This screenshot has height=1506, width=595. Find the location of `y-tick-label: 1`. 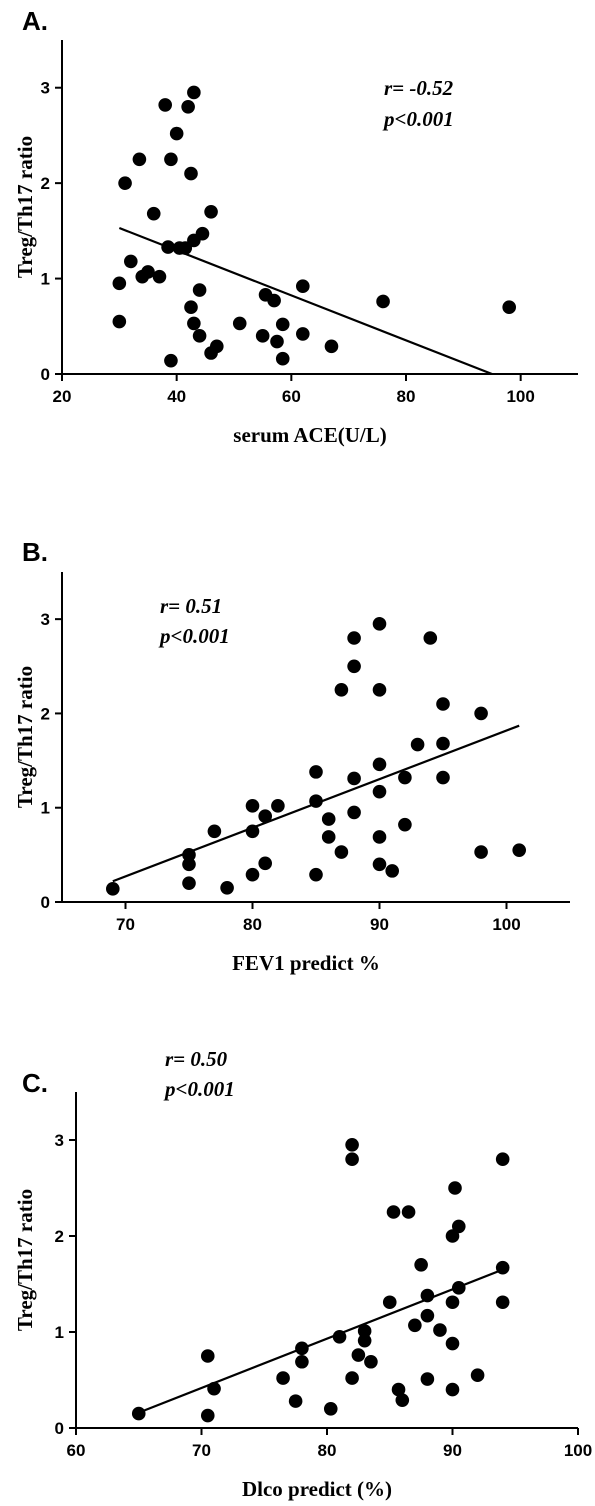

y-tick-label: 1 is located at coordinates (45, 808).